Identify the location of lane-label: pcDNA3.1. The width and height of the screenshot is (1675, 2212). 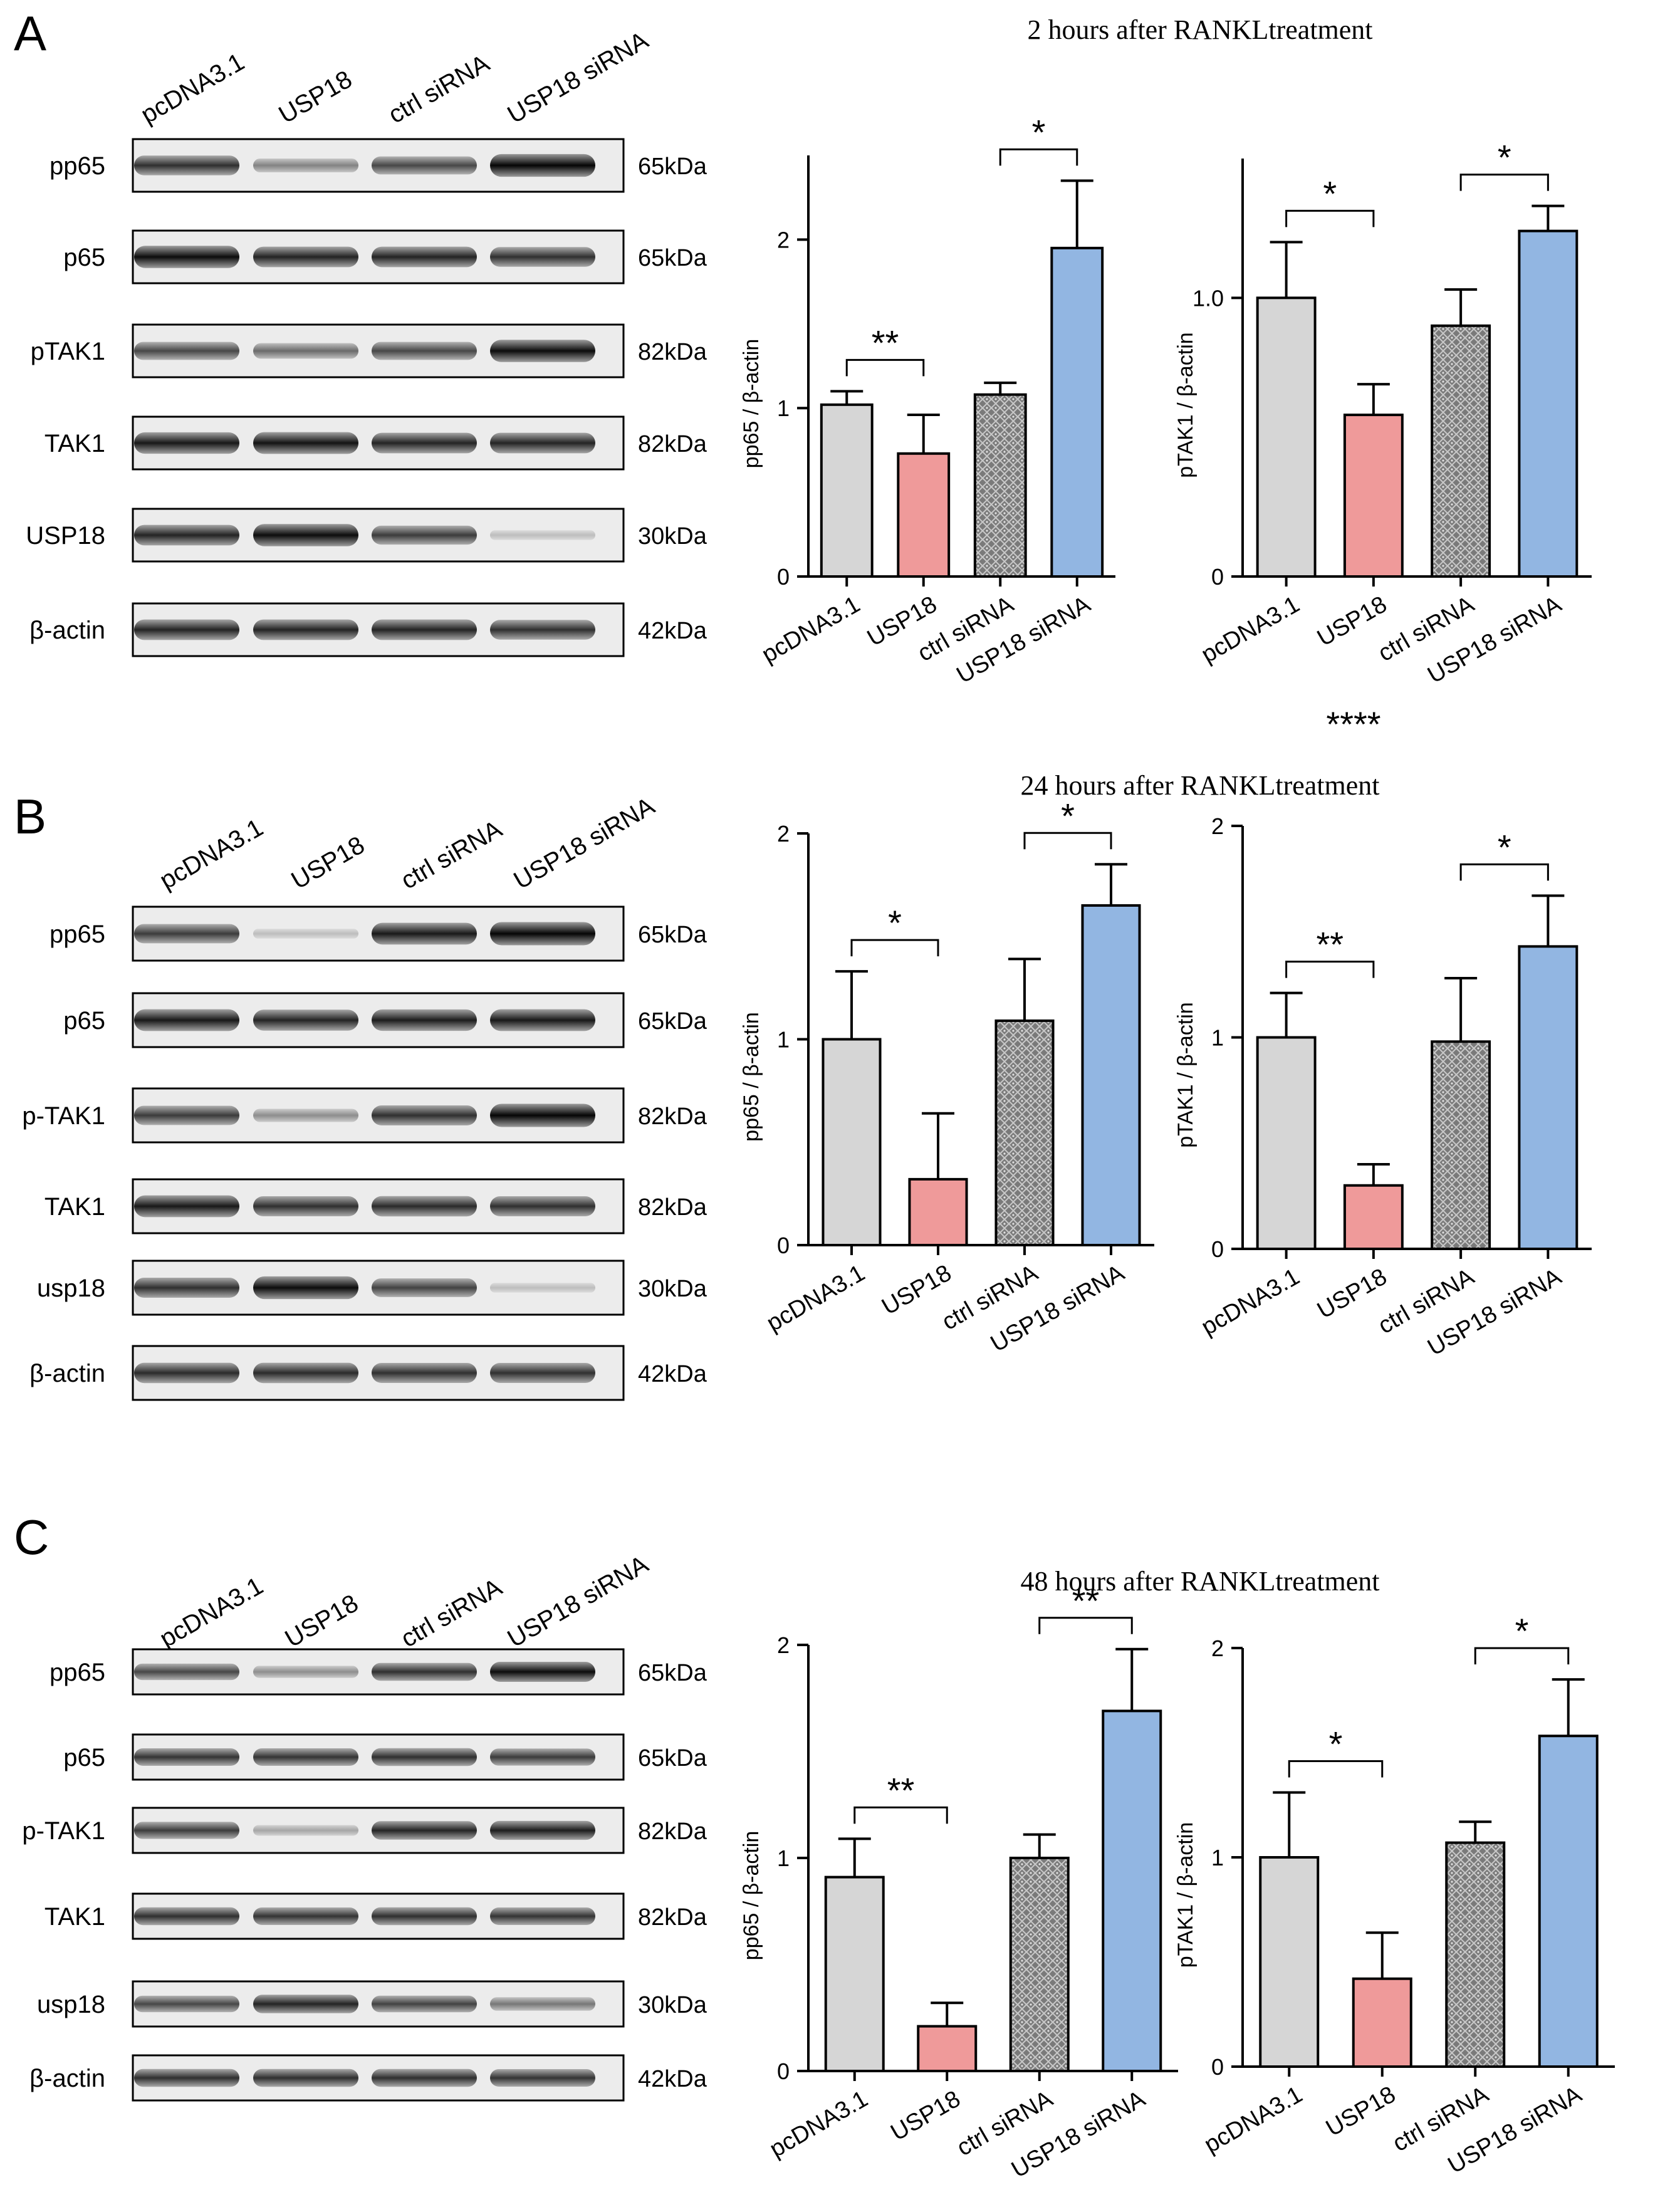
(193, 88).